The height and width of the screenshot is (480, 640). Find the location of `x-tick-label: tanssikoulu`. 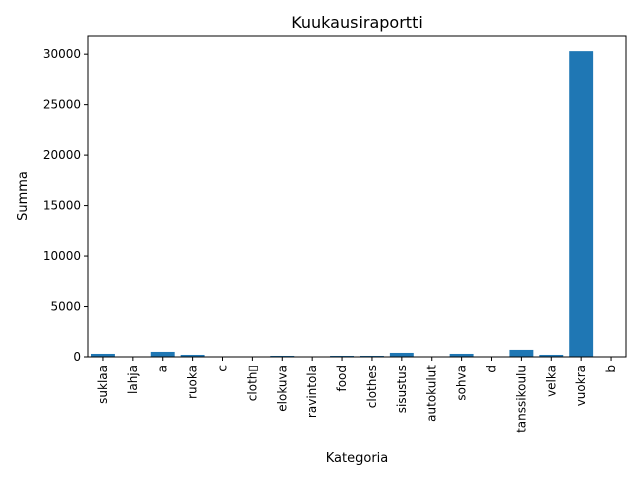

x-tick-label: tanssikoulu is located at coordinates (521, 399).